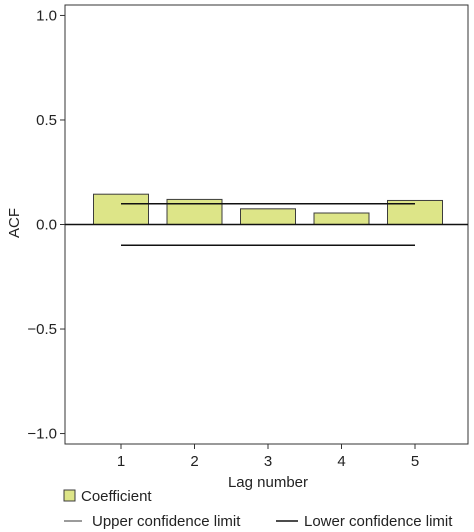 The width and height of the screenshot is (474, 532). I want to click on legend-item-coefficient: Coefficient, so click(107, 496).